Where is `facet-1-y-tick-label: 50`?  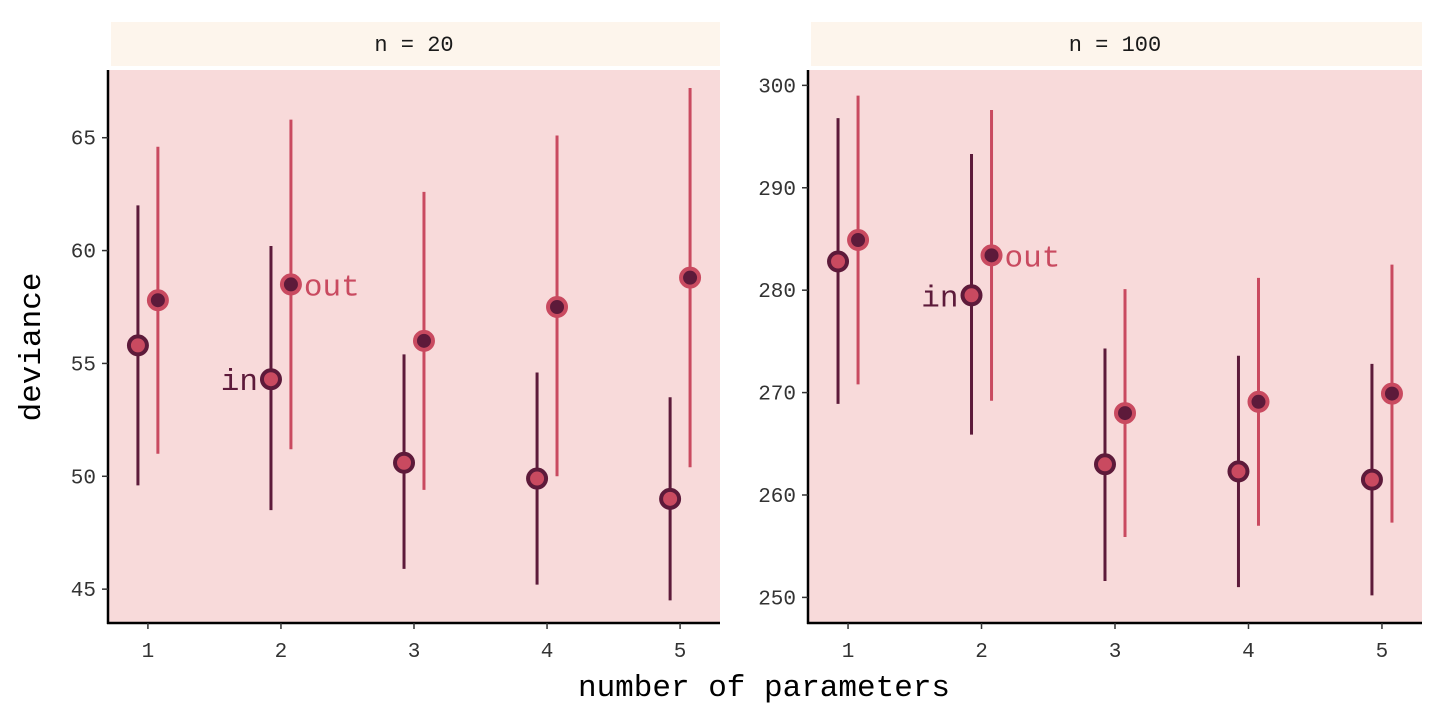
facet-1-y-tick-label: 50 is located at coordinates (83, 478).